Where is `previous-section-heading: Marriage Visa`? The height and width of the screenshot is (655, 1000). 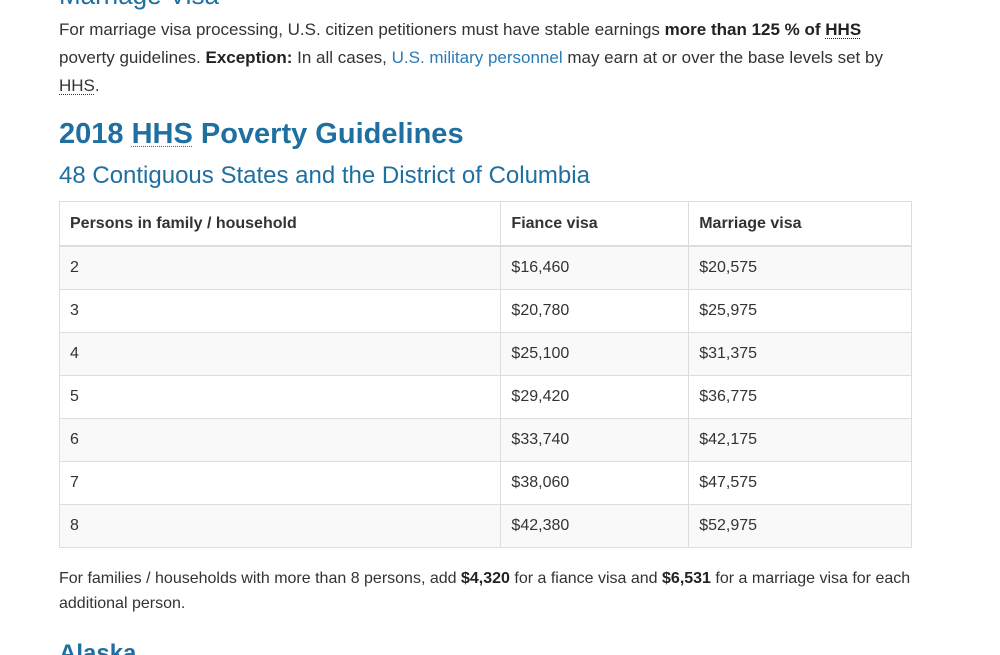
previous-section-heading: Marriage Visa is located at coordinates (139, 4).